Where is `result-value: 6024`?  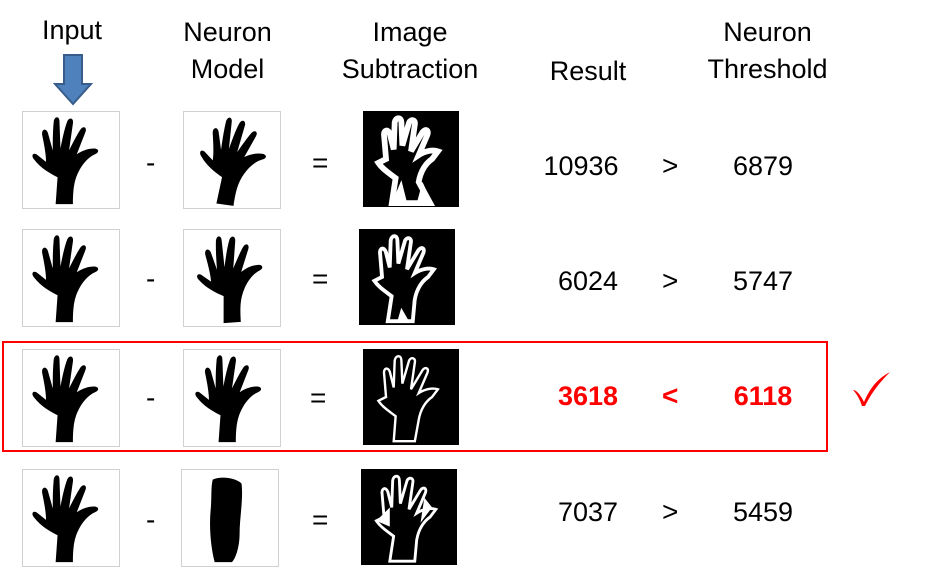
result-value: 6024 is located at coordinates (588, 281).